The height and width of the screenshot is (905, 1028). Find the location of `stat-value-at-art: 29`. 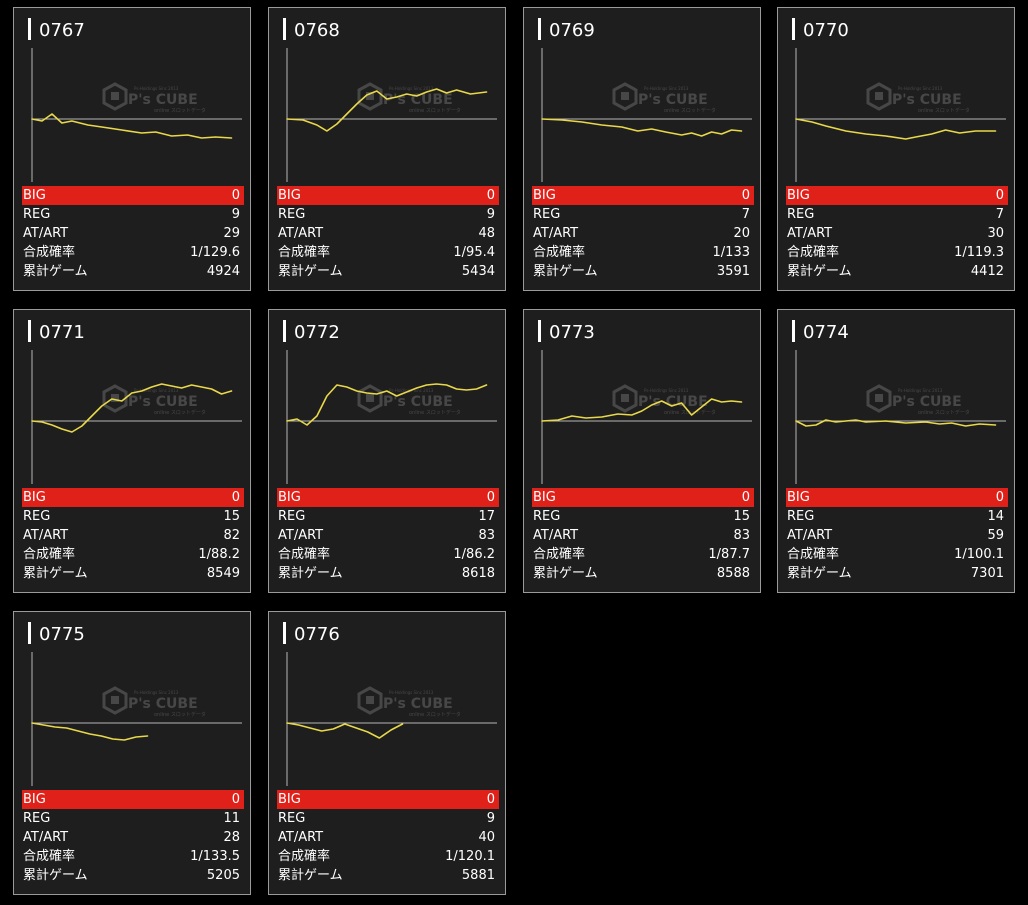

stat-value-at-art: 29 is located at coordinates (231, 233).